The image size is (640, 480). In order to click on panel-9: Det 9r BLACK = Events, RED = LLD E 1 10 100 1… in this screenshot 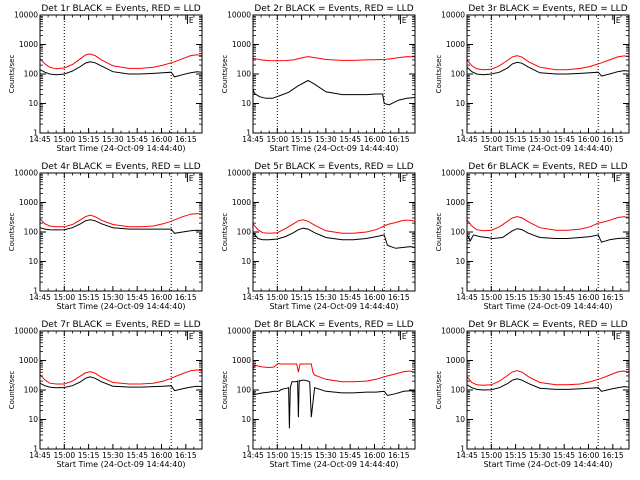, I will do `click(532, 394)`.